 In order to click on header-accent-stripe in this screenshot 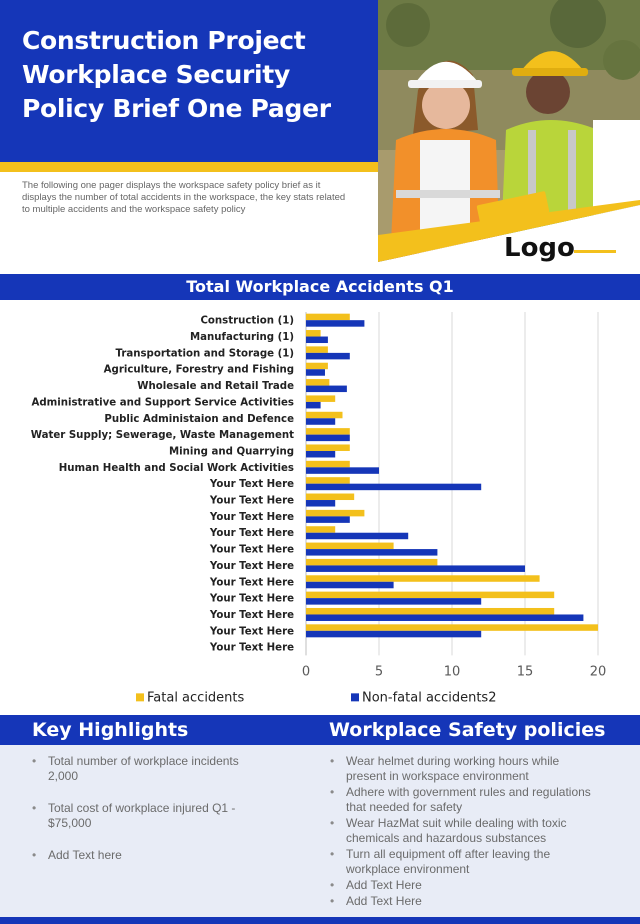, I will do `click(189, 167)`.